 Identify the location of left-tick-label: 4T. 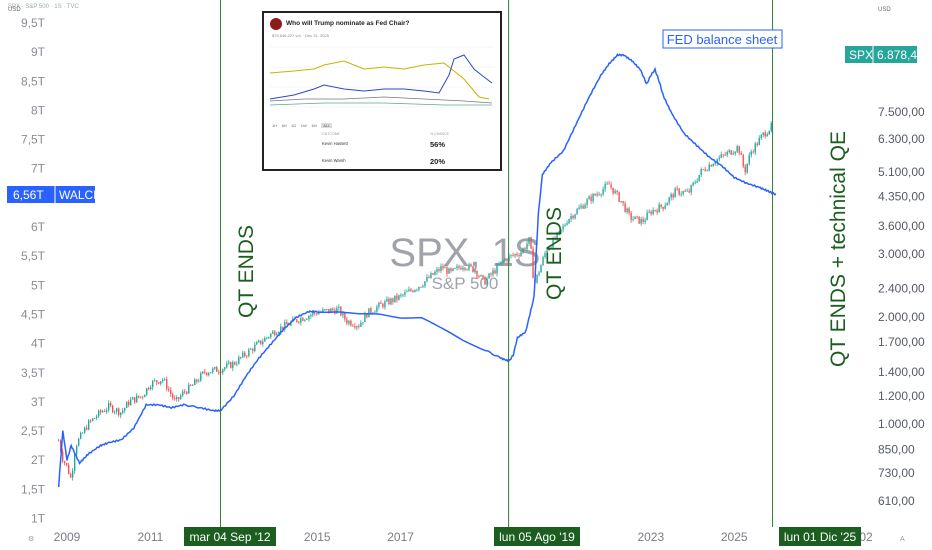
(38, 344).